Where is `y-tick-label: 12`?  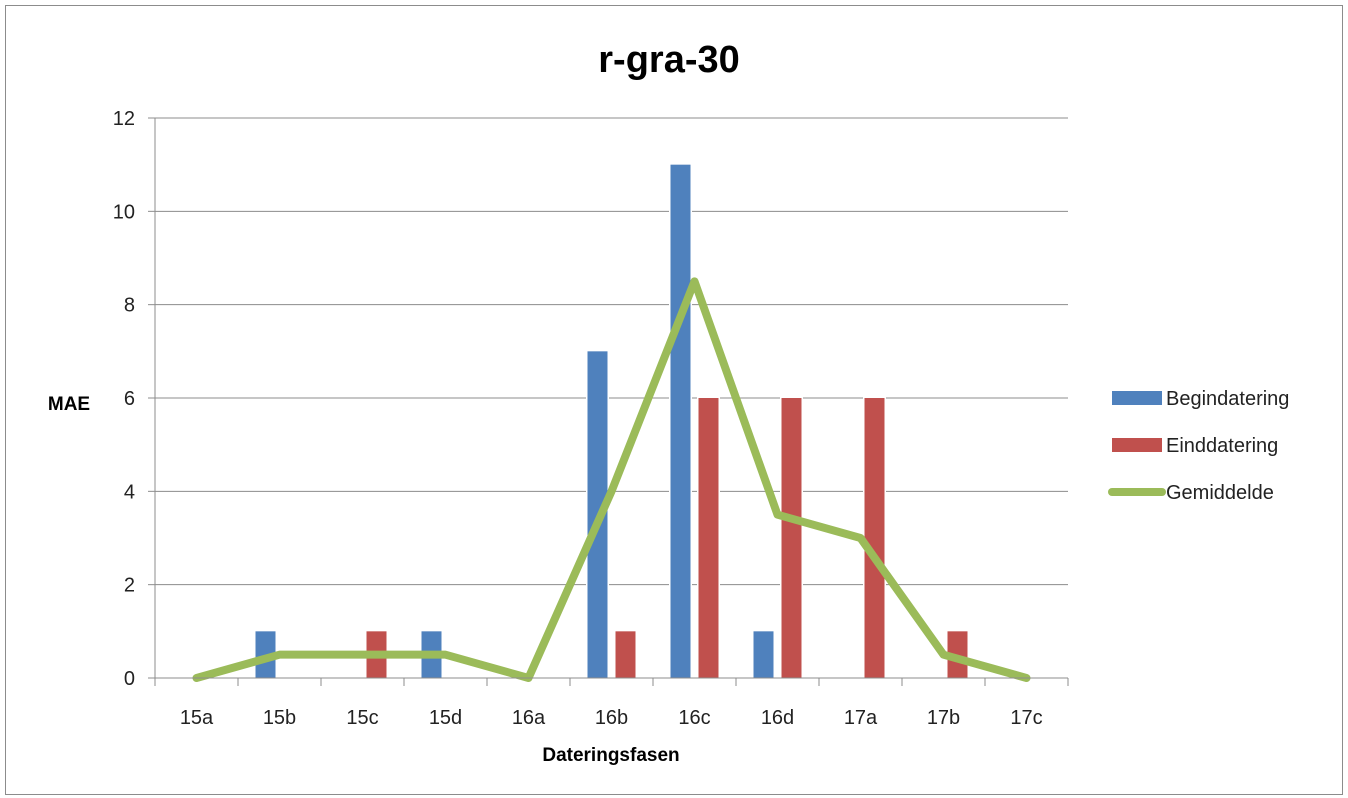
y-tick-label: 12 is located at coordinates (124, 119).